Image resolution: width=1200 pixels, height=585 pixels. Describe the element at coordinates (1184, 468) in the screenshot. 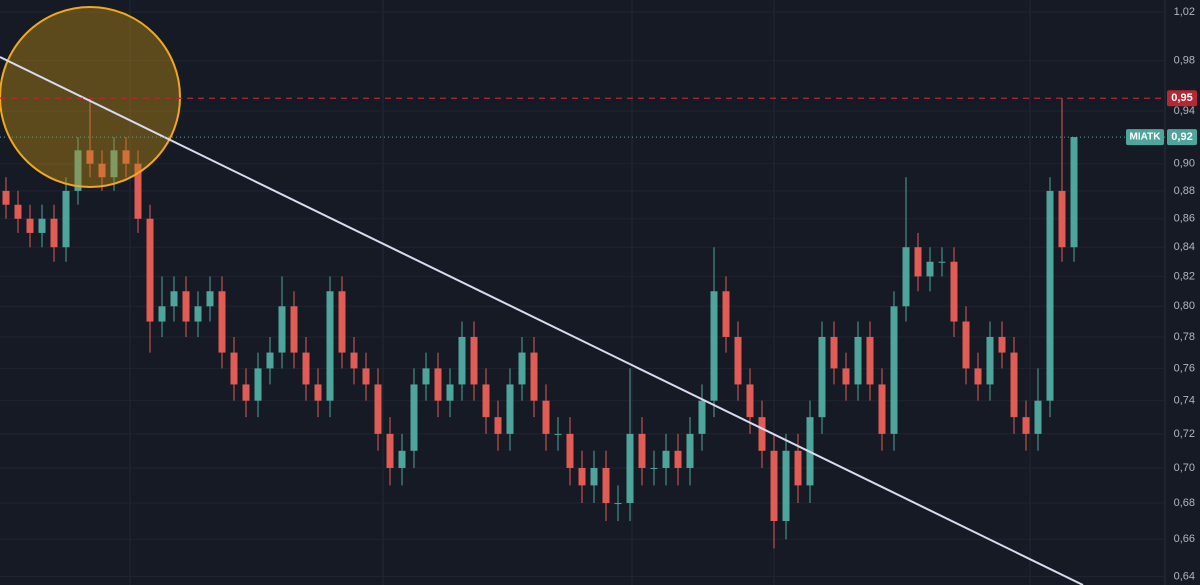

I see `y-tick-label: 0,70` at that location.